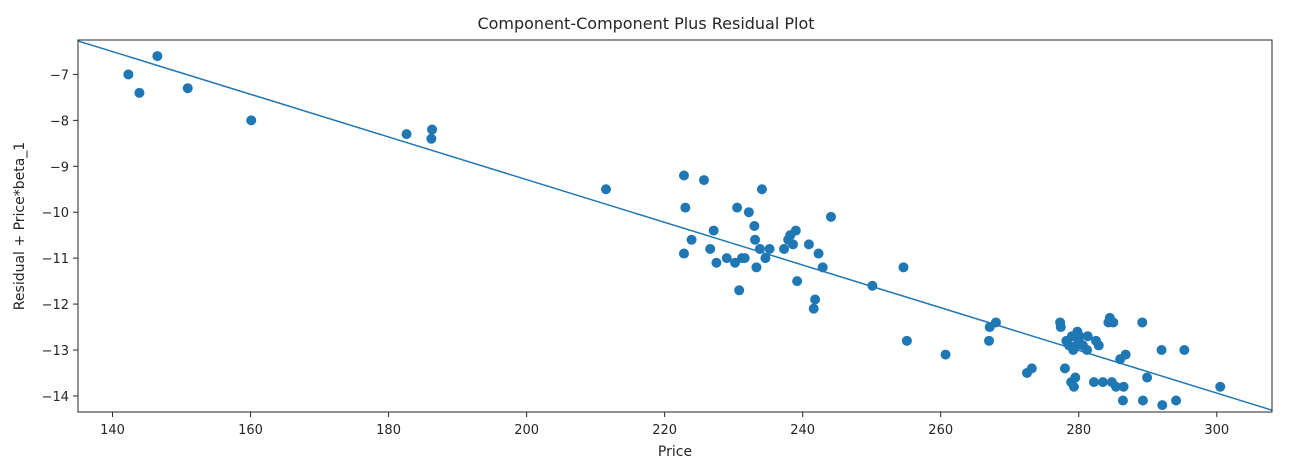 The width and height of the screenshot is (1296, 473). I want to click on y-tick-label: −7, so click(59, 75).